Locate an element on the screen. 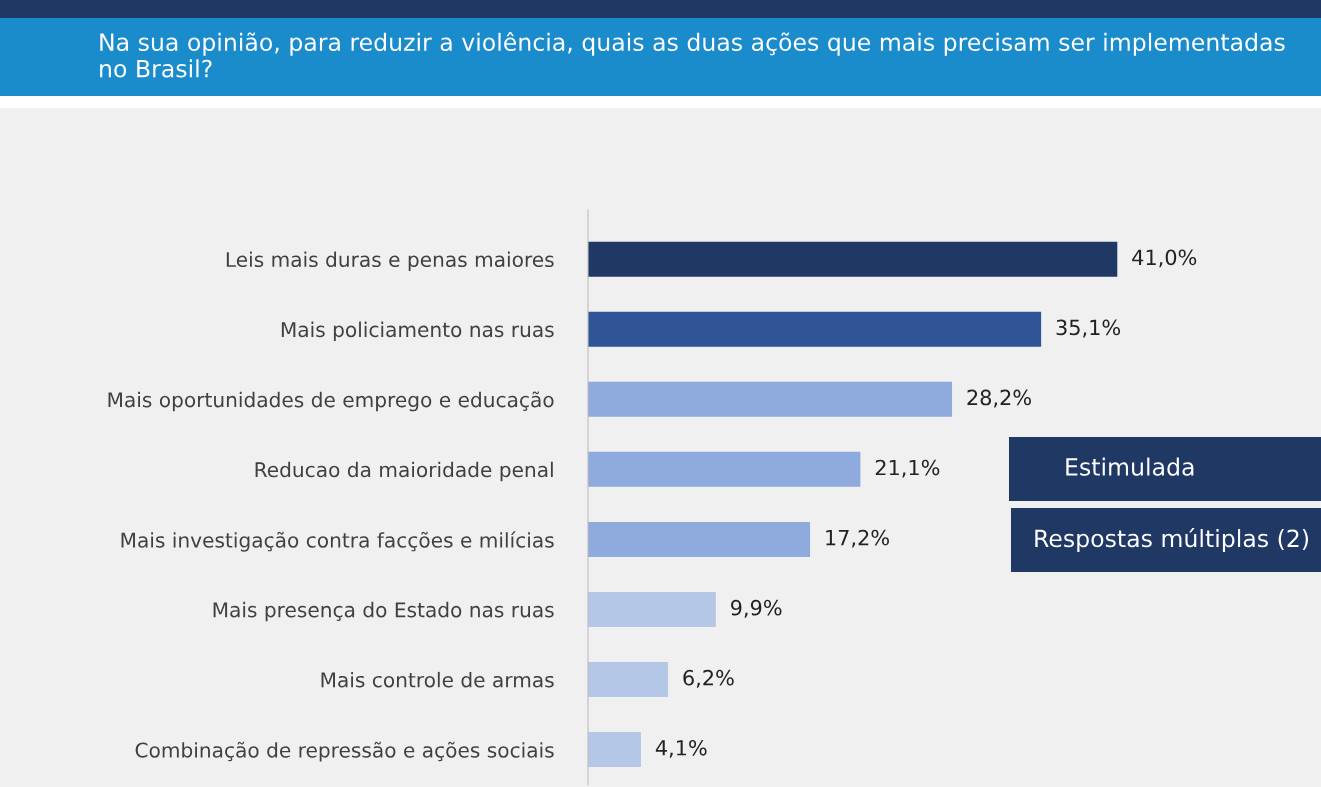 The image size is (1321, 787). data-label: 41,0% is located at coordinates (1164, 258).